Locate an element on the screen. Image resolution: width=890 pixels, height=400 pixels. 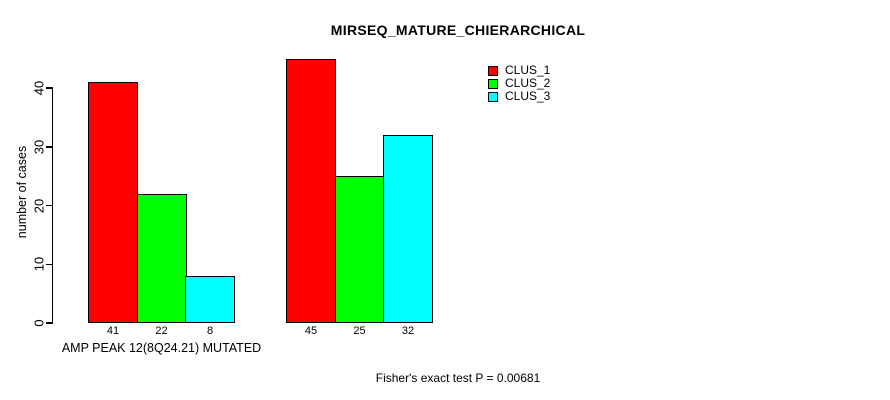
x-category-label: AMP PEAK 12(8Q24.21) MUTATED is located at coordinates (161, 348).